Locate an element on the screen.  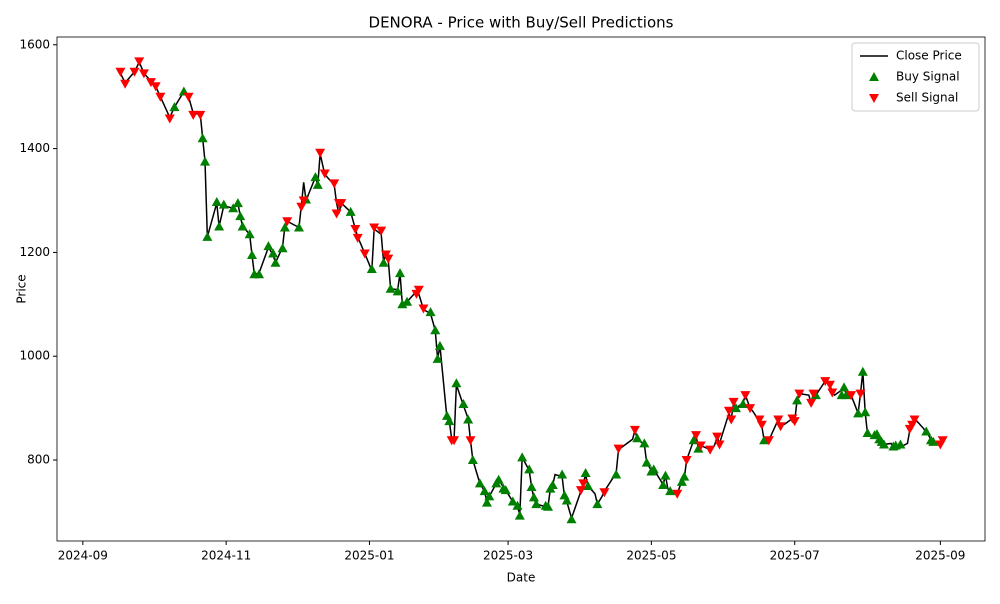
chart-title: DENORA - Price with Buy/Sell Predictions is located at coordinates (521, 23).